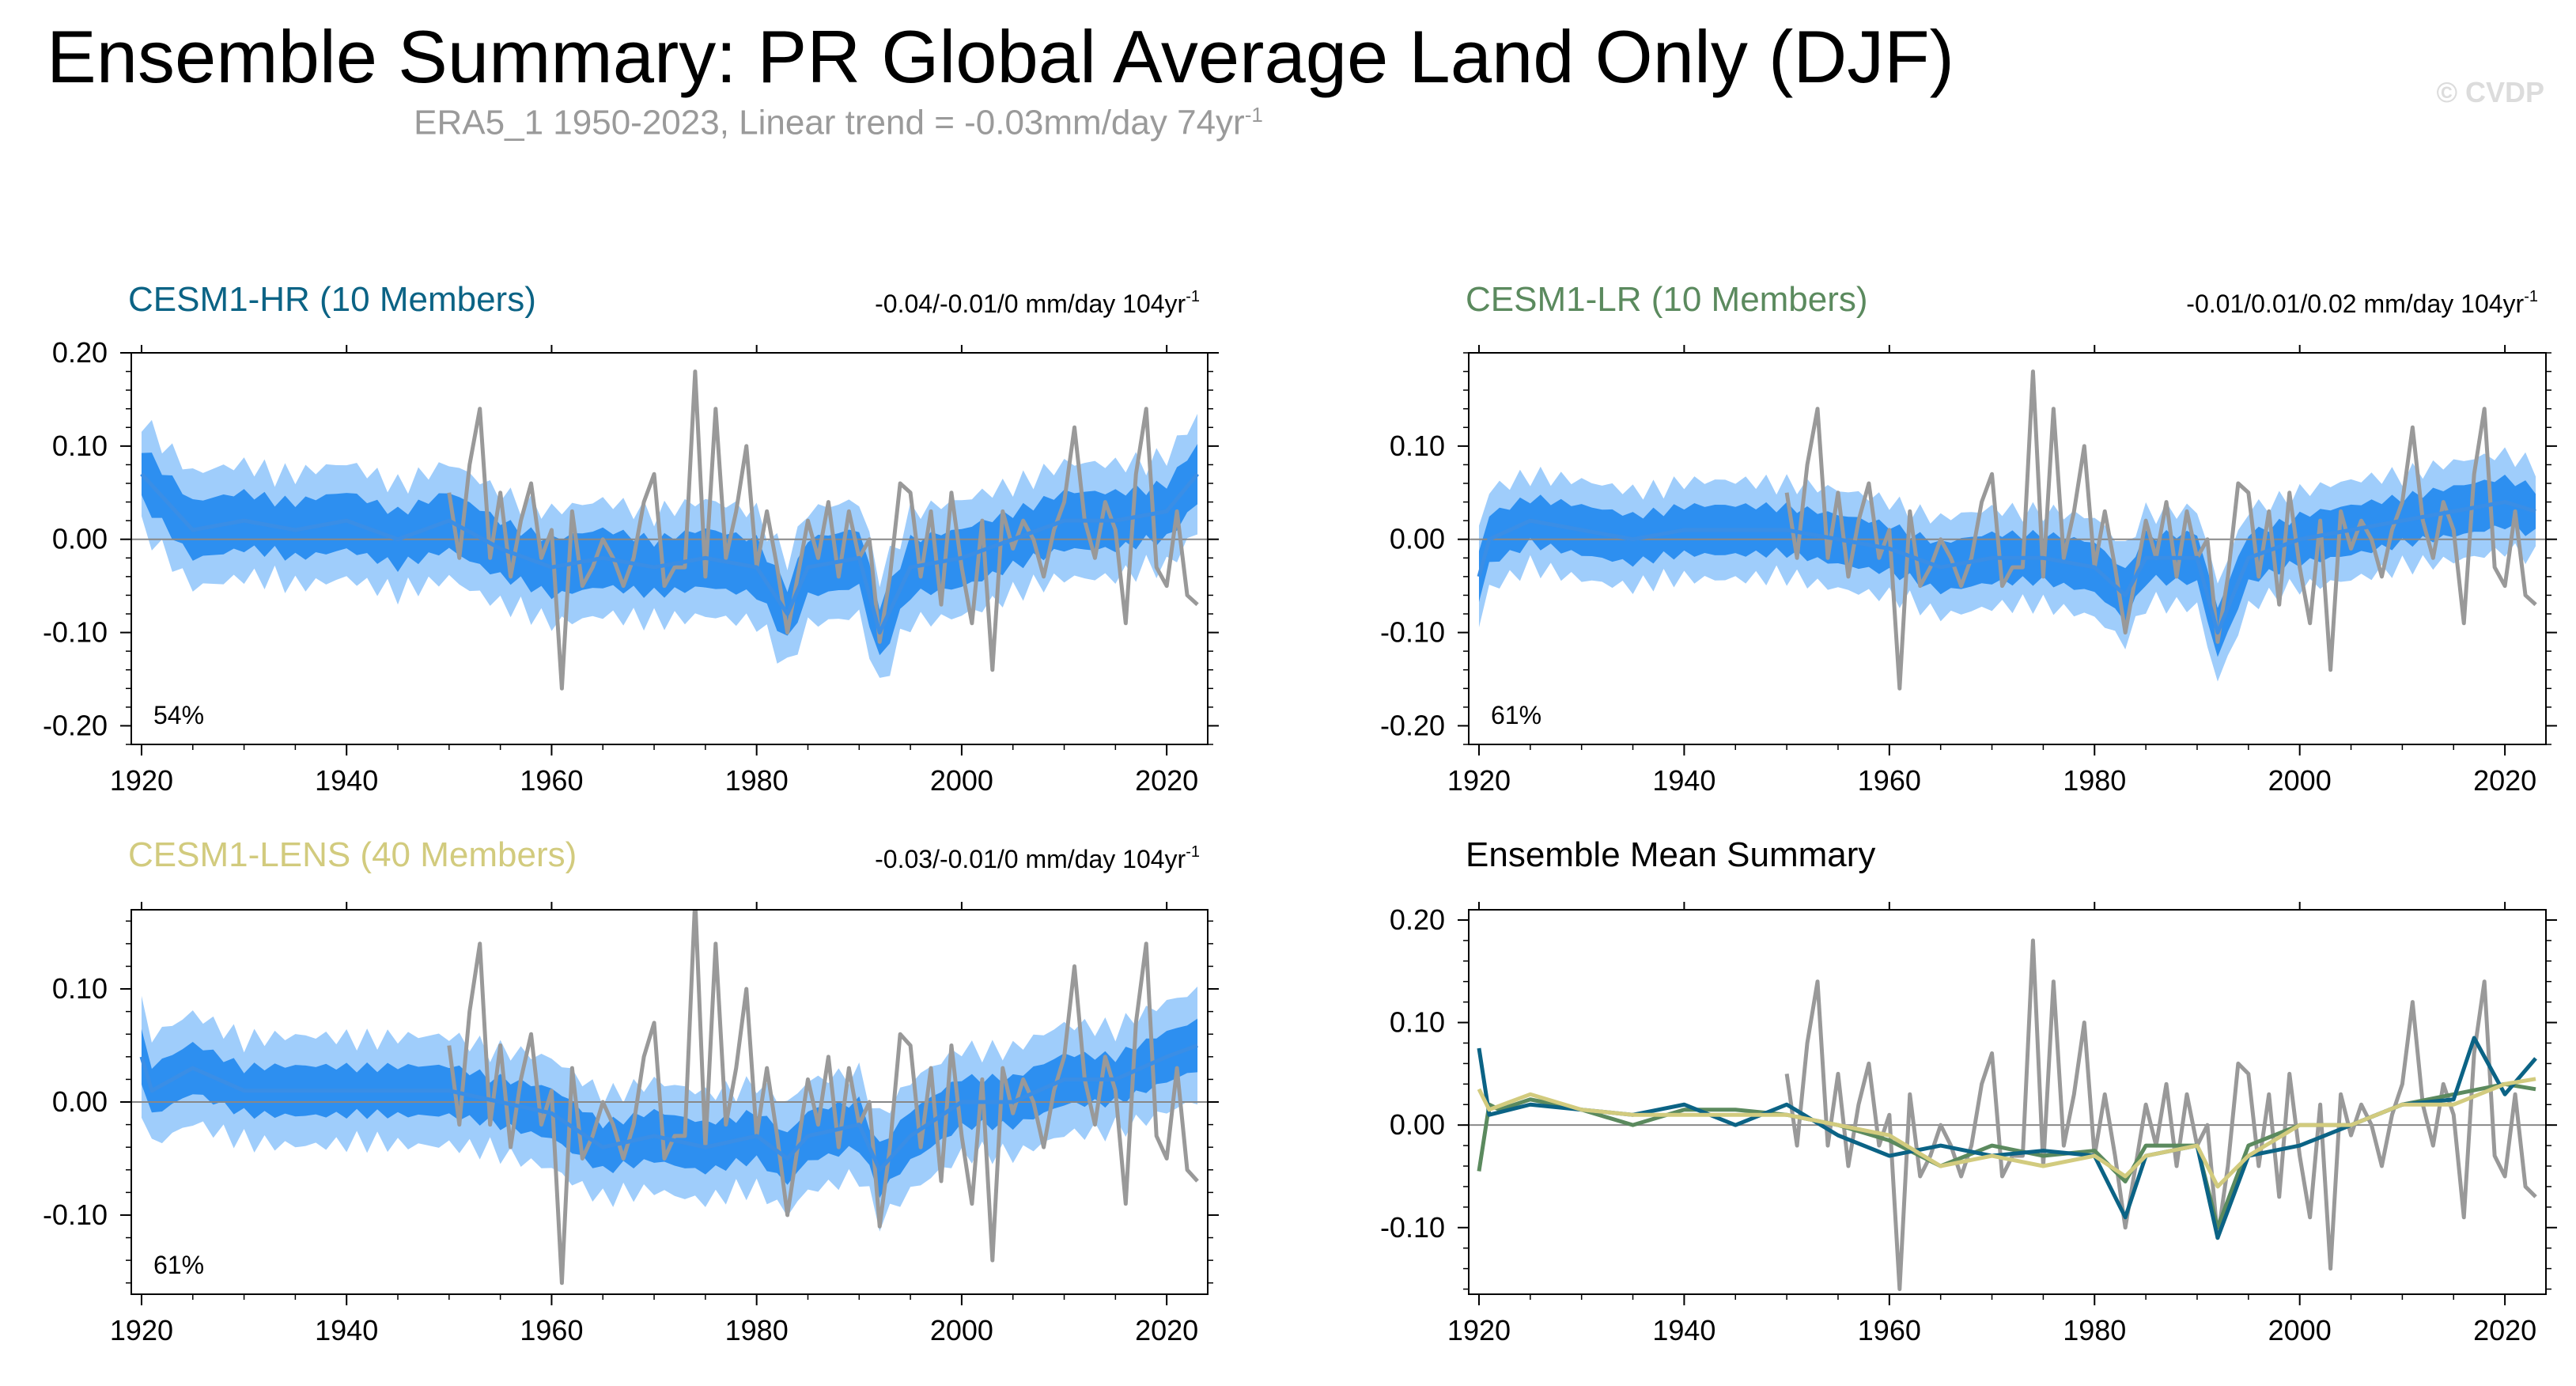 The height and width of the screenshot is (1386, 2576). Describe the element at coordinates (2490, 92) in the screenshot. I see `cvdp-watermark: © CVDP` at that location.